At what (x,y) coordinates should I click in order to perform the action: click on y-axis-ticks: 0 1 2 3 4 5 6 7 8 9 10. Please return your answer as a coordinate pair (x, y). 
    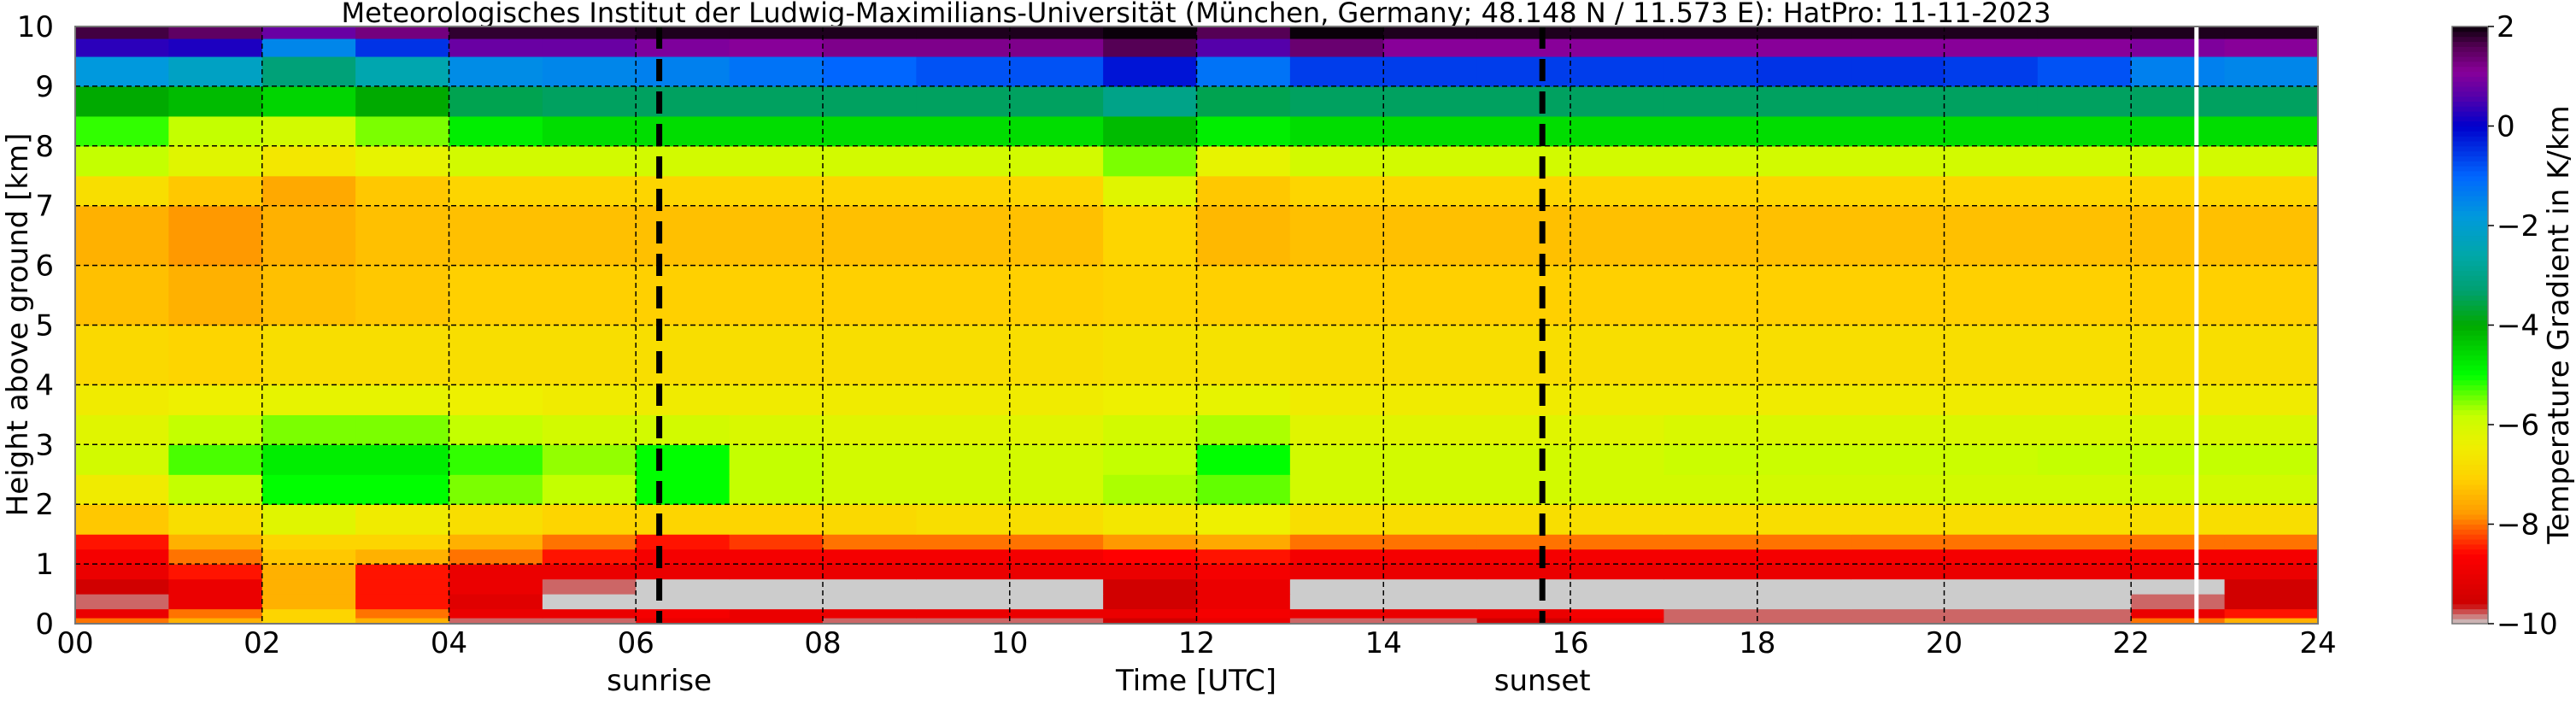
    Looking at the image, I should click on (35, 326).